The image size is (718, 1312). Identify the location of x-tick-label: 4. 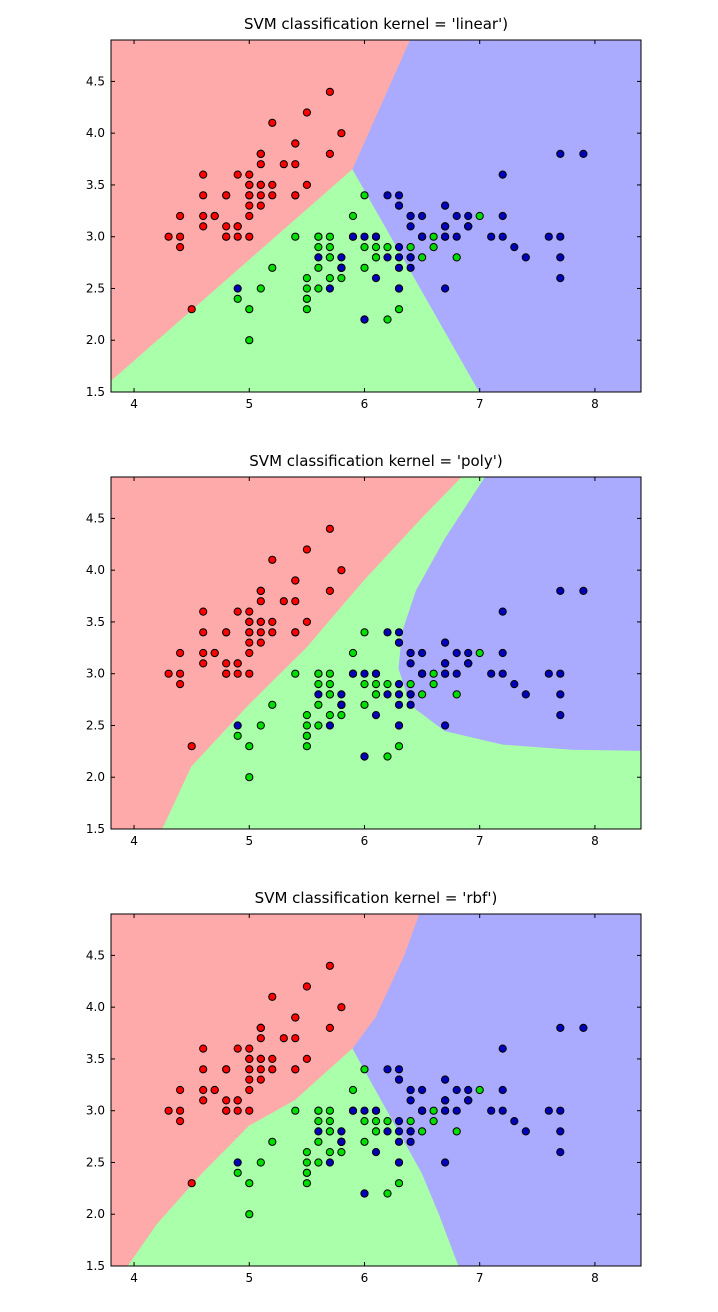
(134, 404).